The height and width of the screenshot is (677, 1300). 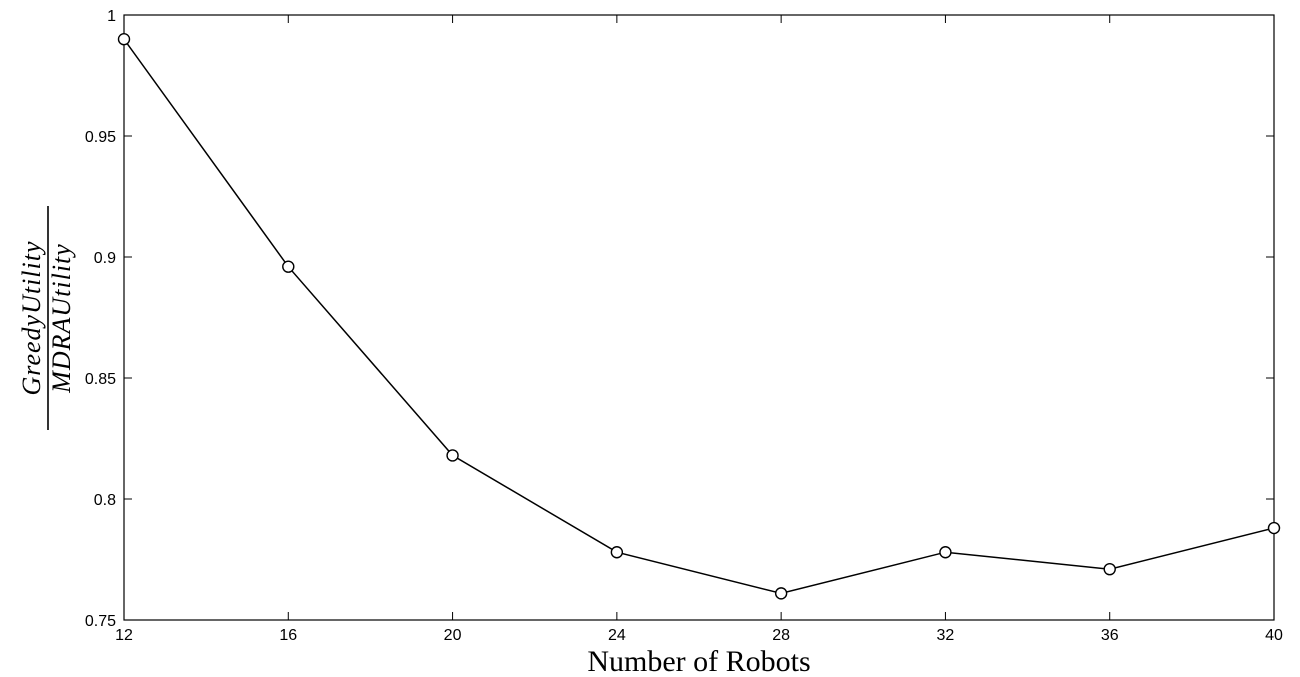 I want to click on x-tick-label: 32, so click(x=946, y=635).